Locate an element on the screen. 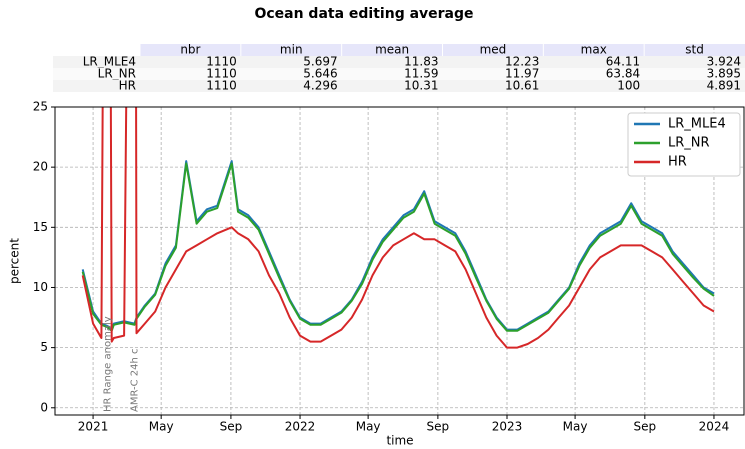  table-cell: 11.59 is located at coordinates (421, 74).